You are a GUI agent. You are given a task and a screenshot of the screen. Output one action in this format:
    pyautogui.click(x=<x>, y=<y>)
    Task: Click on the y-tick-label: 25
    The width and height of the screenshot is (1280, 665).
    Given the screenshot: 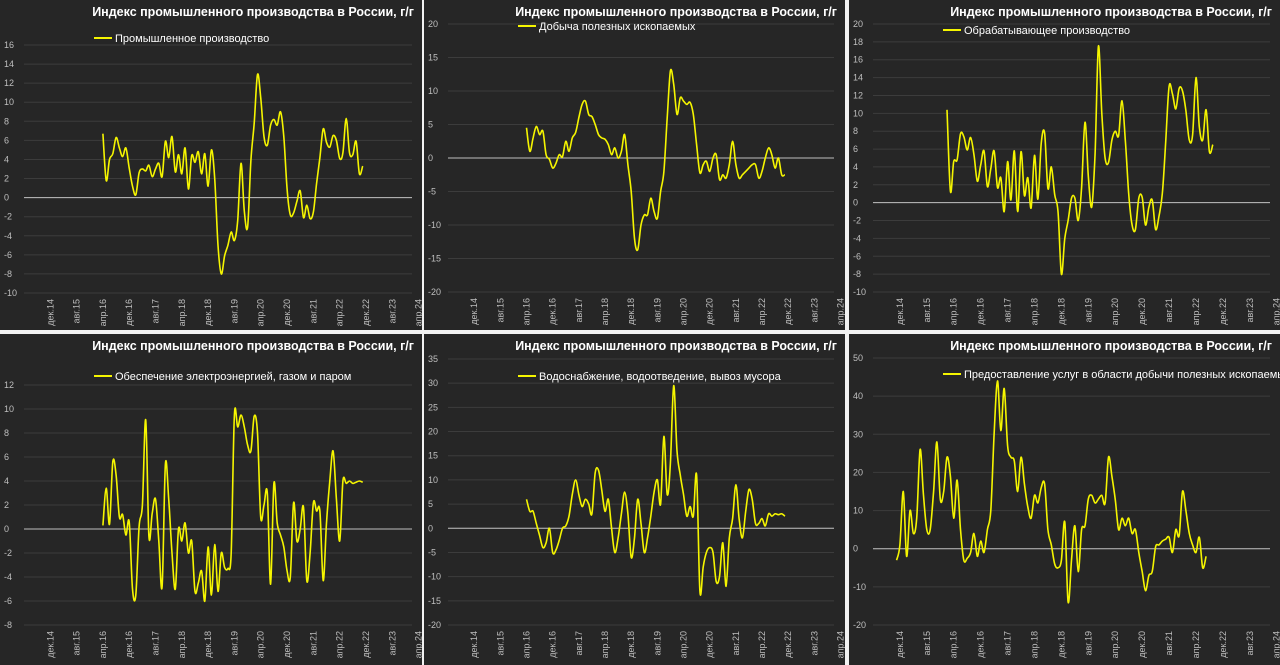 What is the action you would take?
    pyautogui.click(x=433, y=407)
    